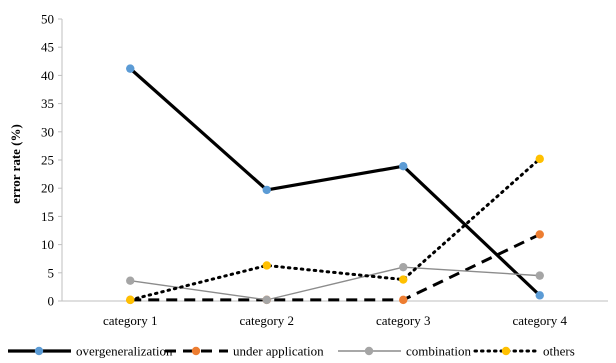 The image size is (616, 363). I want to click on x-category-label: category 2, so click(266, 320).